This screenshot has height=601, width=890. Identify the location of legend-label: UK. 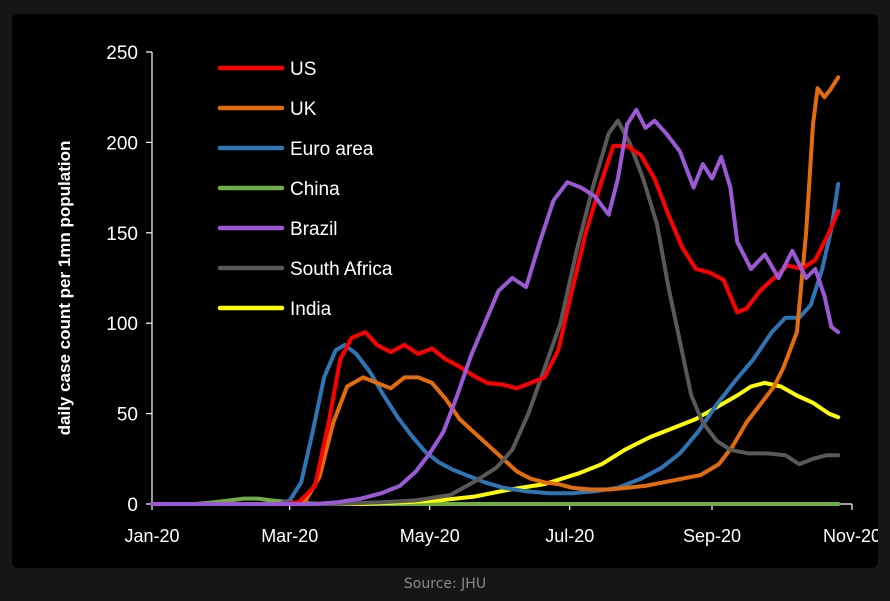
(303, 109).